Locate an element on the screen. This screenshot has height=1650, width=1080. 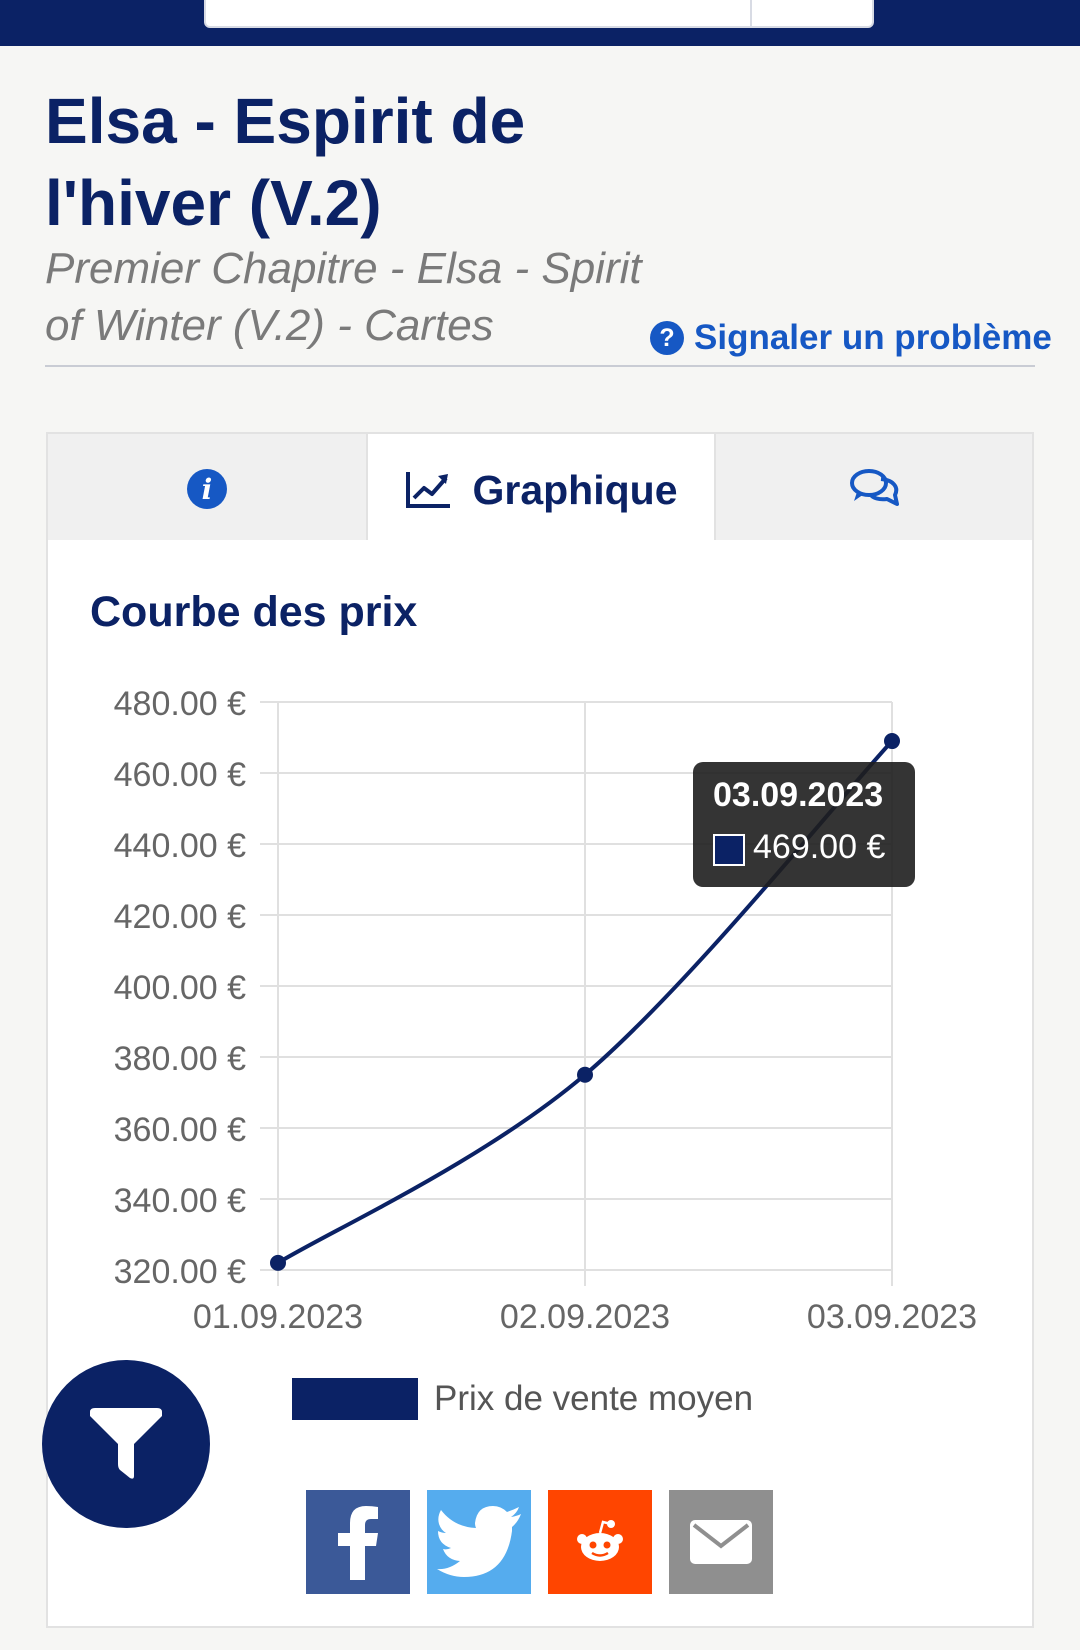
tab-bar: i Graphique is located at coordinates (540, 489).